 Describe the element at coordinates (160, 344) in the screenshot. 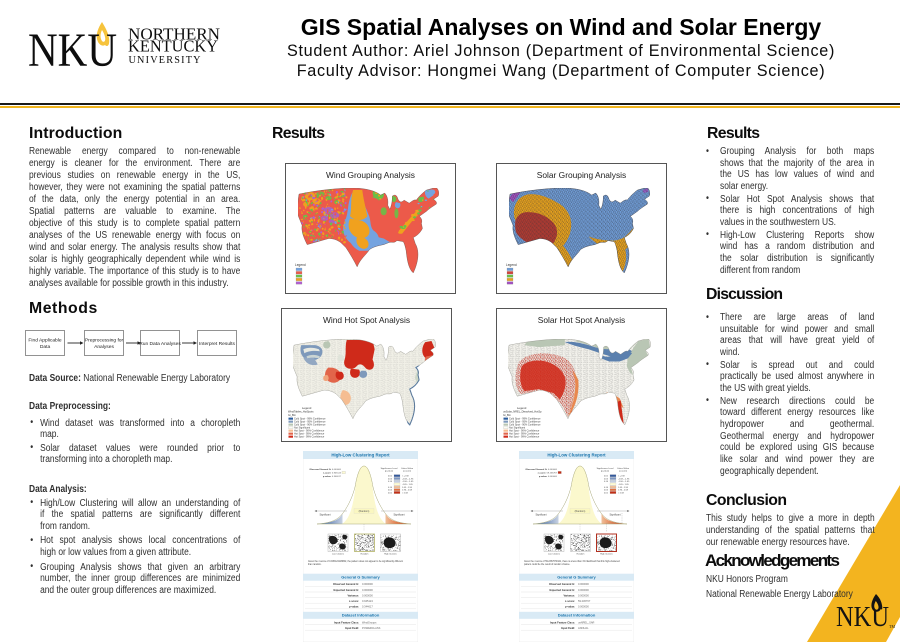

I see `svg-text: Run Data Analyses` at that location.